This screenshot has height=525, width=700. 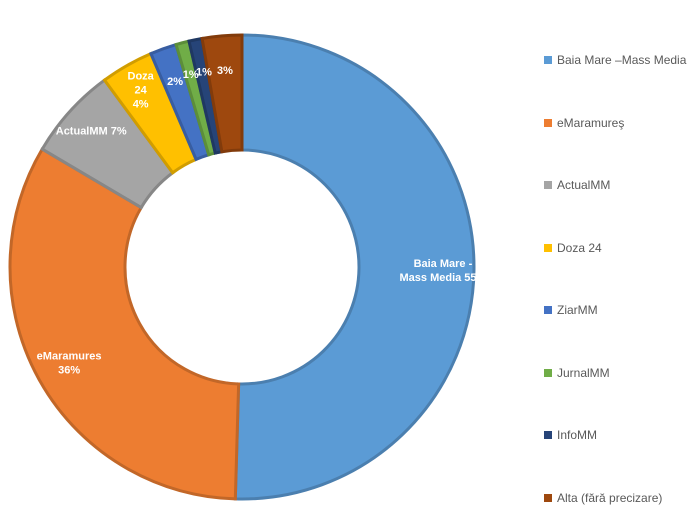 What do you see at coordinates (222, 93) in the screenshot?
I see `slice-alta-fara-precizare` at bounding box center [222, 93].